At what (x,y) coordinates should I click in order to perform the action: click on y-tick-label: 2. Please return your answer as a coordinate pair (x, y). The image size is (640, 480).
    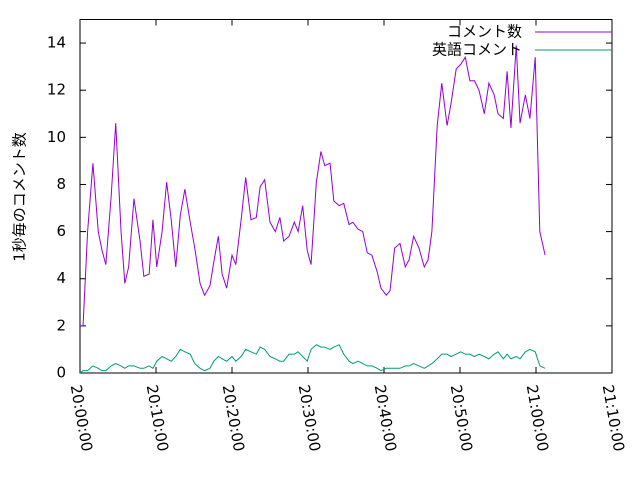
    Looking at the image, I should click on (61, 325).